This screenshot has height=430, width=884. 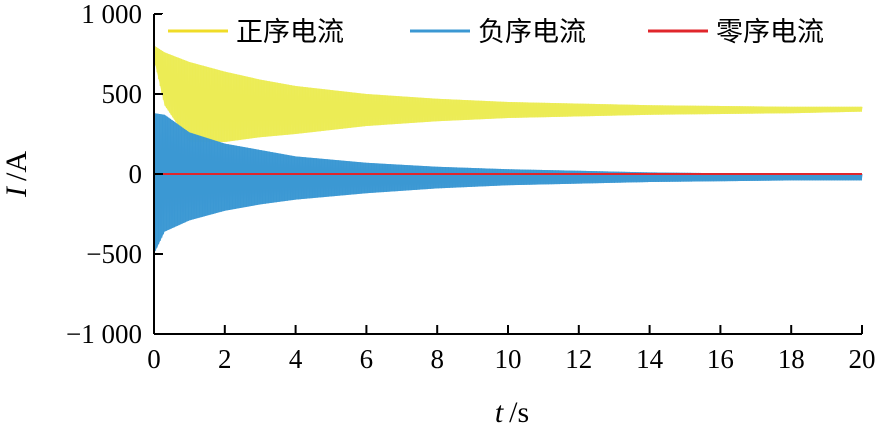 I want to click on x-tick-label: 6, so click(x=367, y=359).